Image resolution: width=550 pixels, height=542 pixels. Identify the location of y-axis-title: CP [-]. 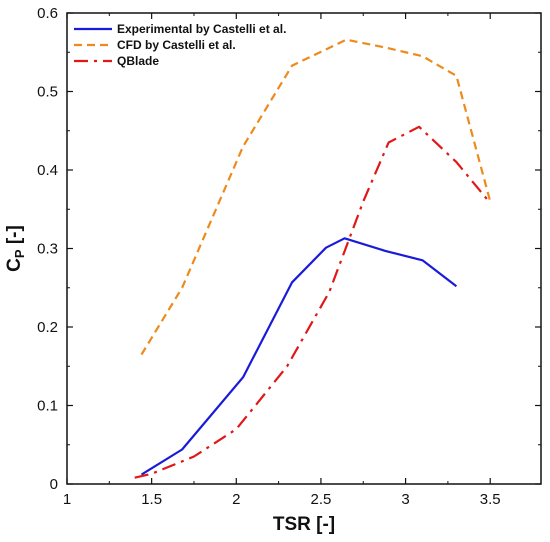
(15, 248).